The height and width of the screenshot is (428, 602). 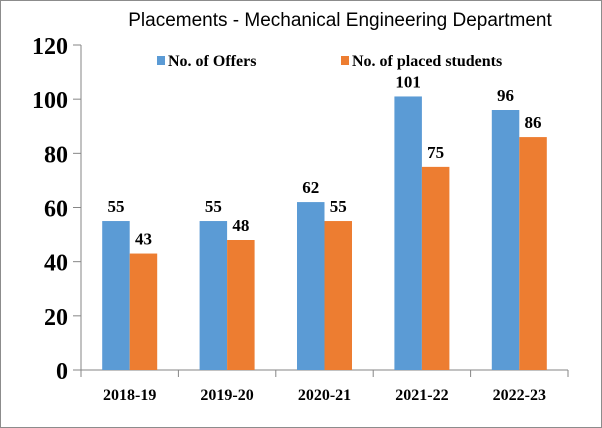 I want to click on x-tick-label: 2021-22, so click(x=421, y=395).